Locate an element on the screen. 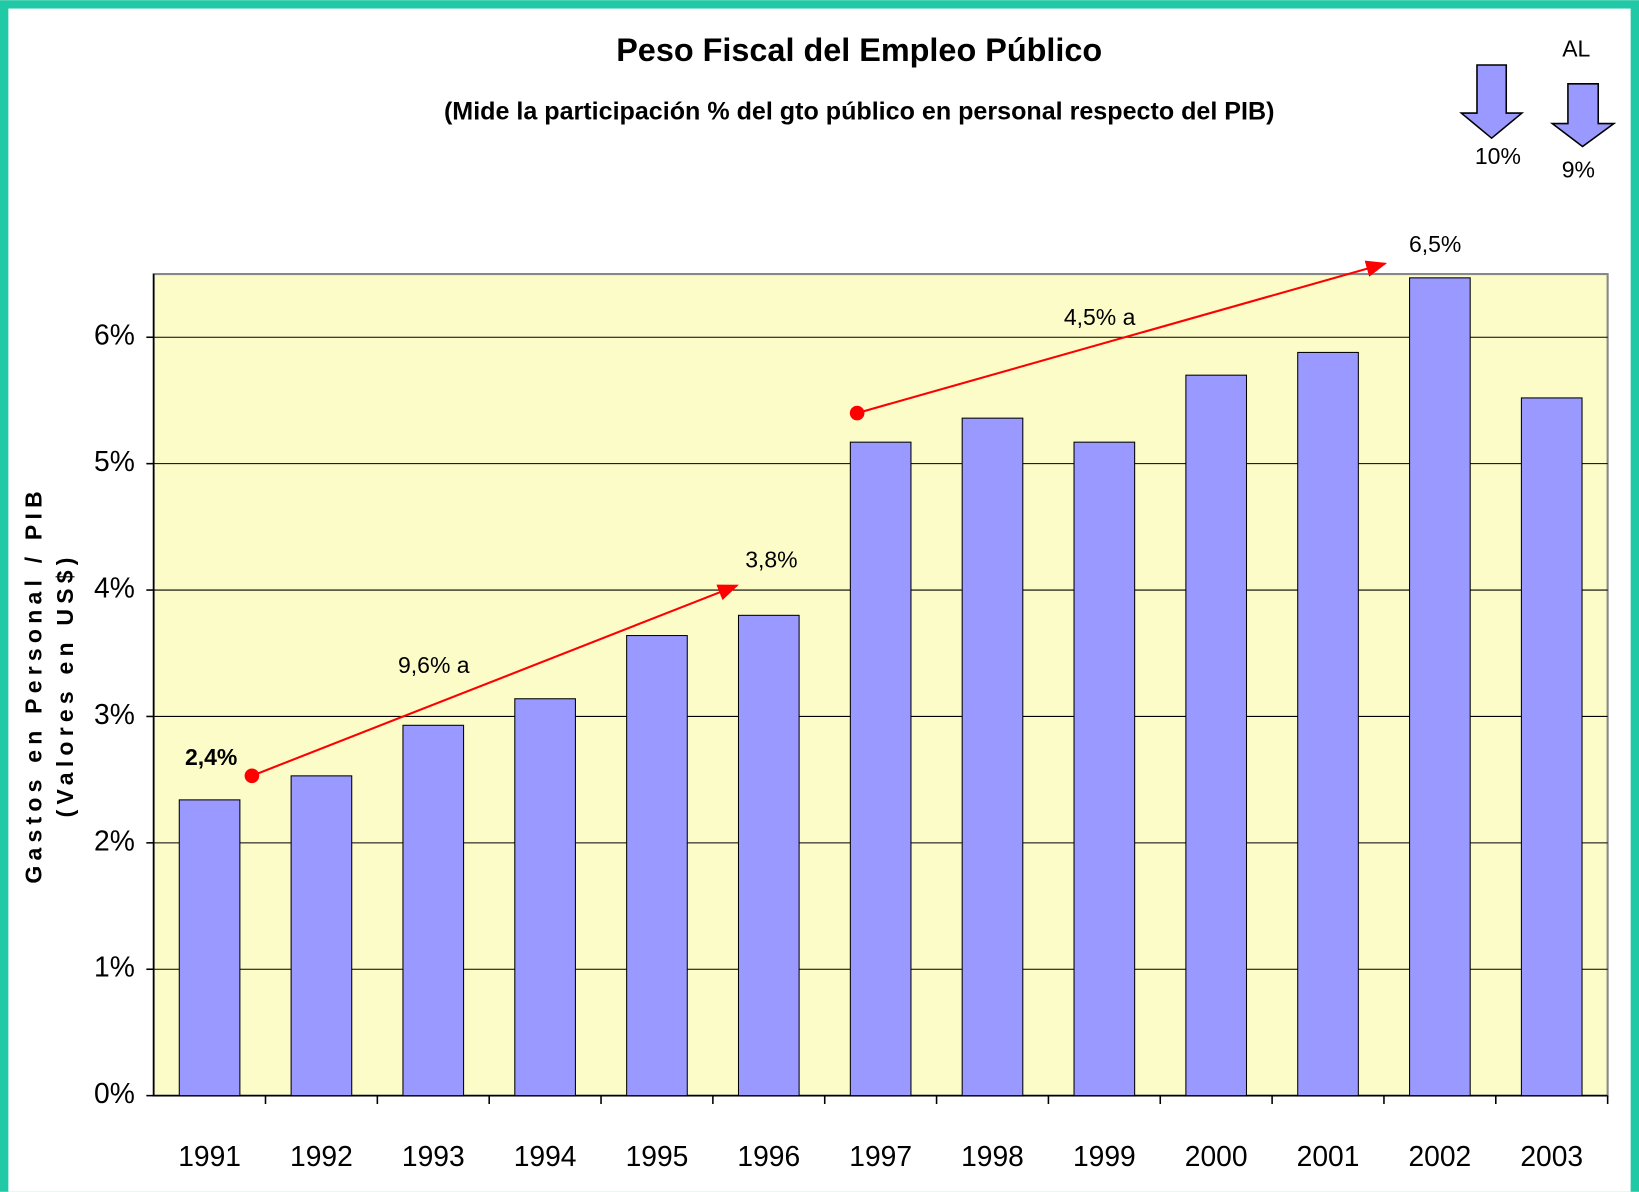 The height and width of the screenshot is (1192, 1639). x-tick-label: 1997 is located at coordinates (880, 1156).